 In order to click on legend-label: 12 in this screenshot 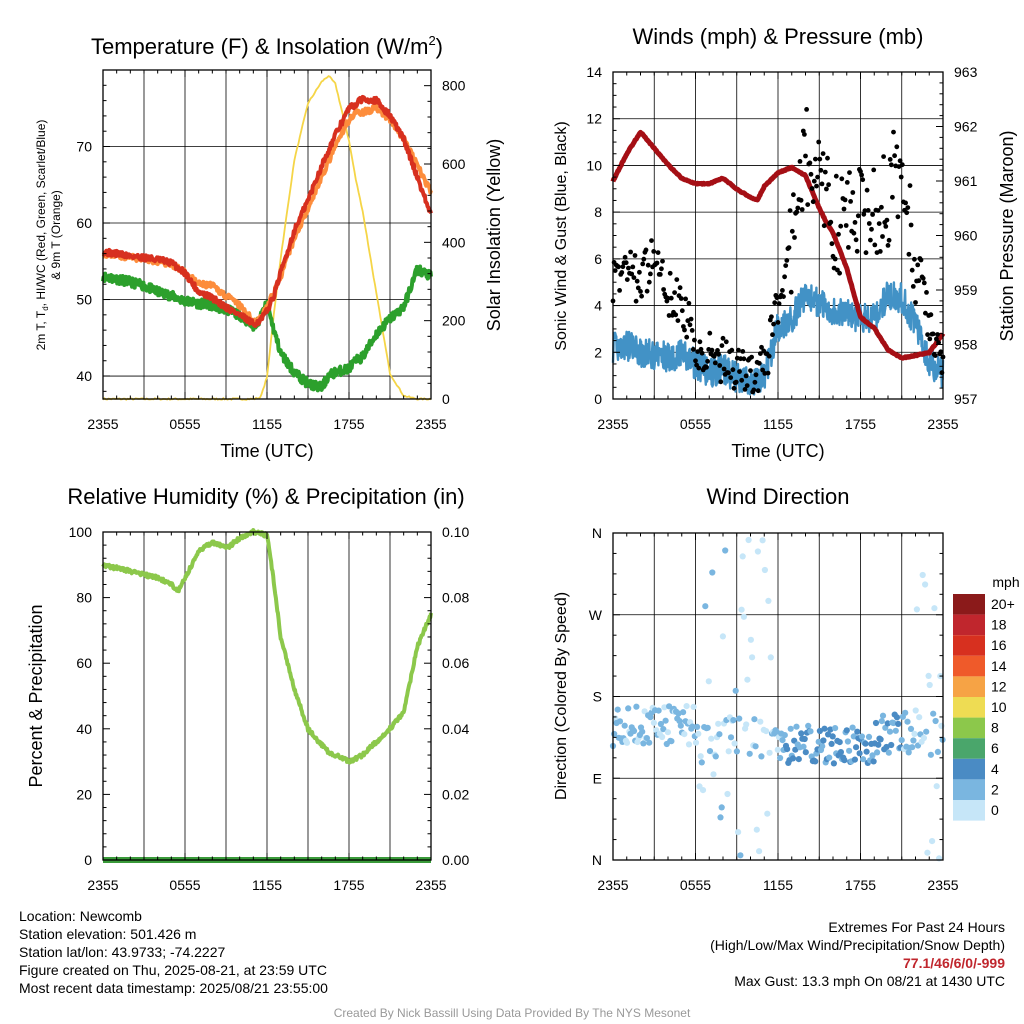, I will do `click(999, 686)`.